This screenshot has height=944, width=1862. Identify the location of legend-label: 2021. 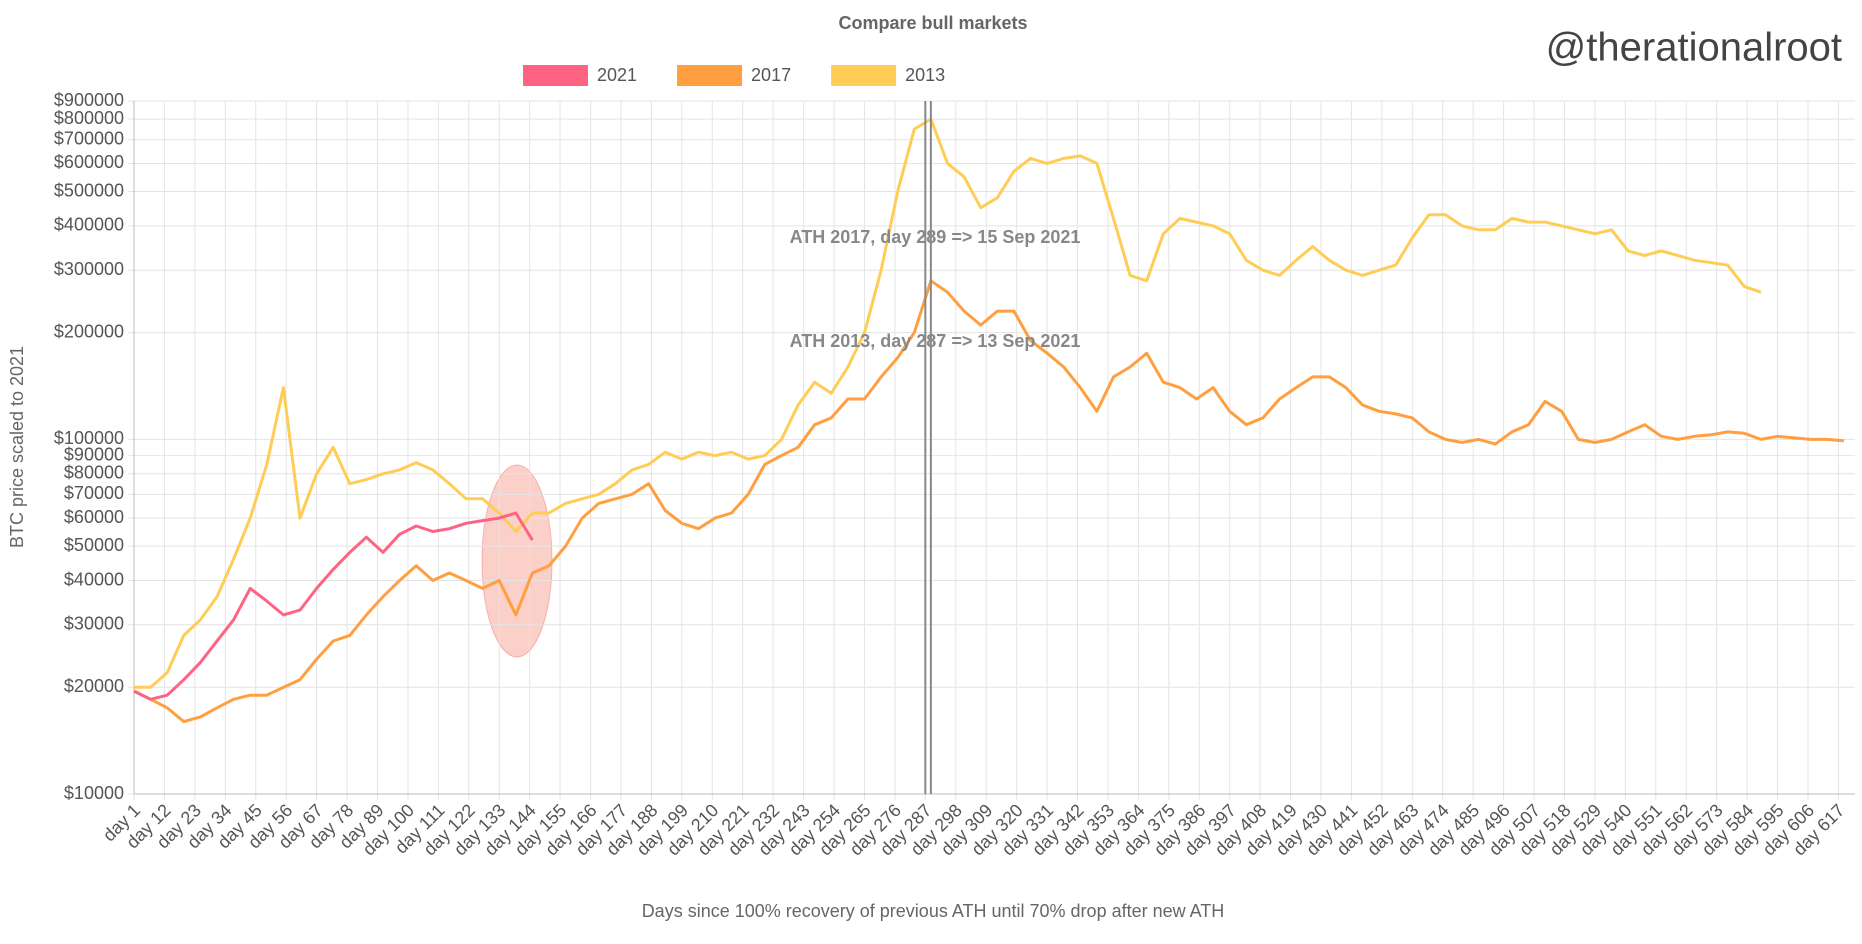
(617, 75).